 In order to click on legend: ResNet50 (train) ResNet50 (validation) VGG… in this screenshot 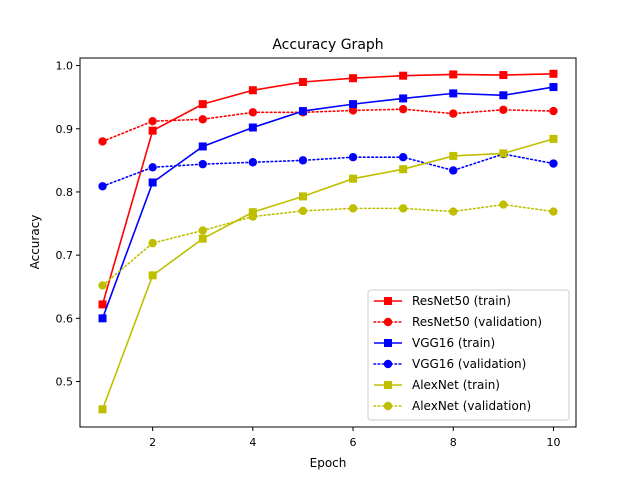, I will do `click(468, 355)`.